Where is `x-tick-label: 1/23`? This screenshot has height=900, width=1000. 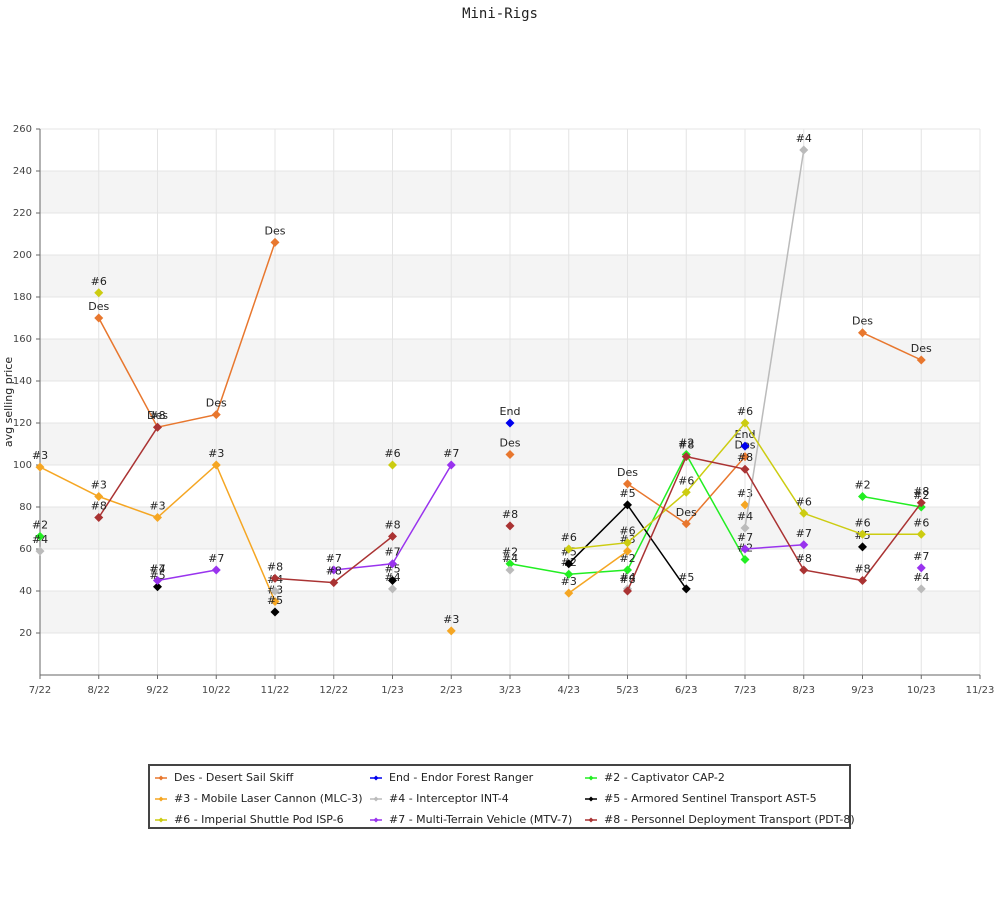 x-tick-label: 1/23 is located at coordinates (392, 690).